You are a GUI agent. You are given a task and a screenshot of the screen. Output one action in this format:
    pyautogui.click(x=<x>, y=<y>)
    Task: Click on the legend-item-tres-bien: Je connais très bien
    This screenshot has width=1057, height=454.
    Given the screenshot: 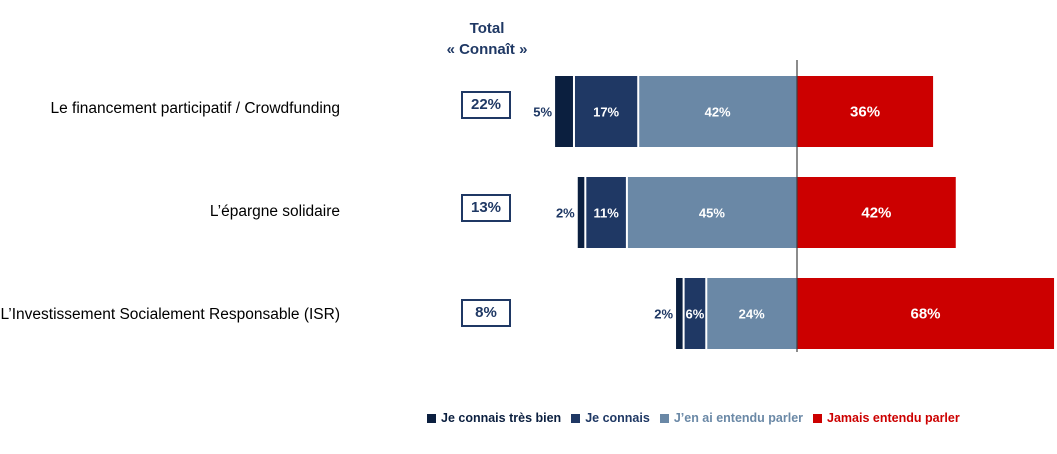 What is the action you would take?
    pyautogui.click(x=494, y=418)
    